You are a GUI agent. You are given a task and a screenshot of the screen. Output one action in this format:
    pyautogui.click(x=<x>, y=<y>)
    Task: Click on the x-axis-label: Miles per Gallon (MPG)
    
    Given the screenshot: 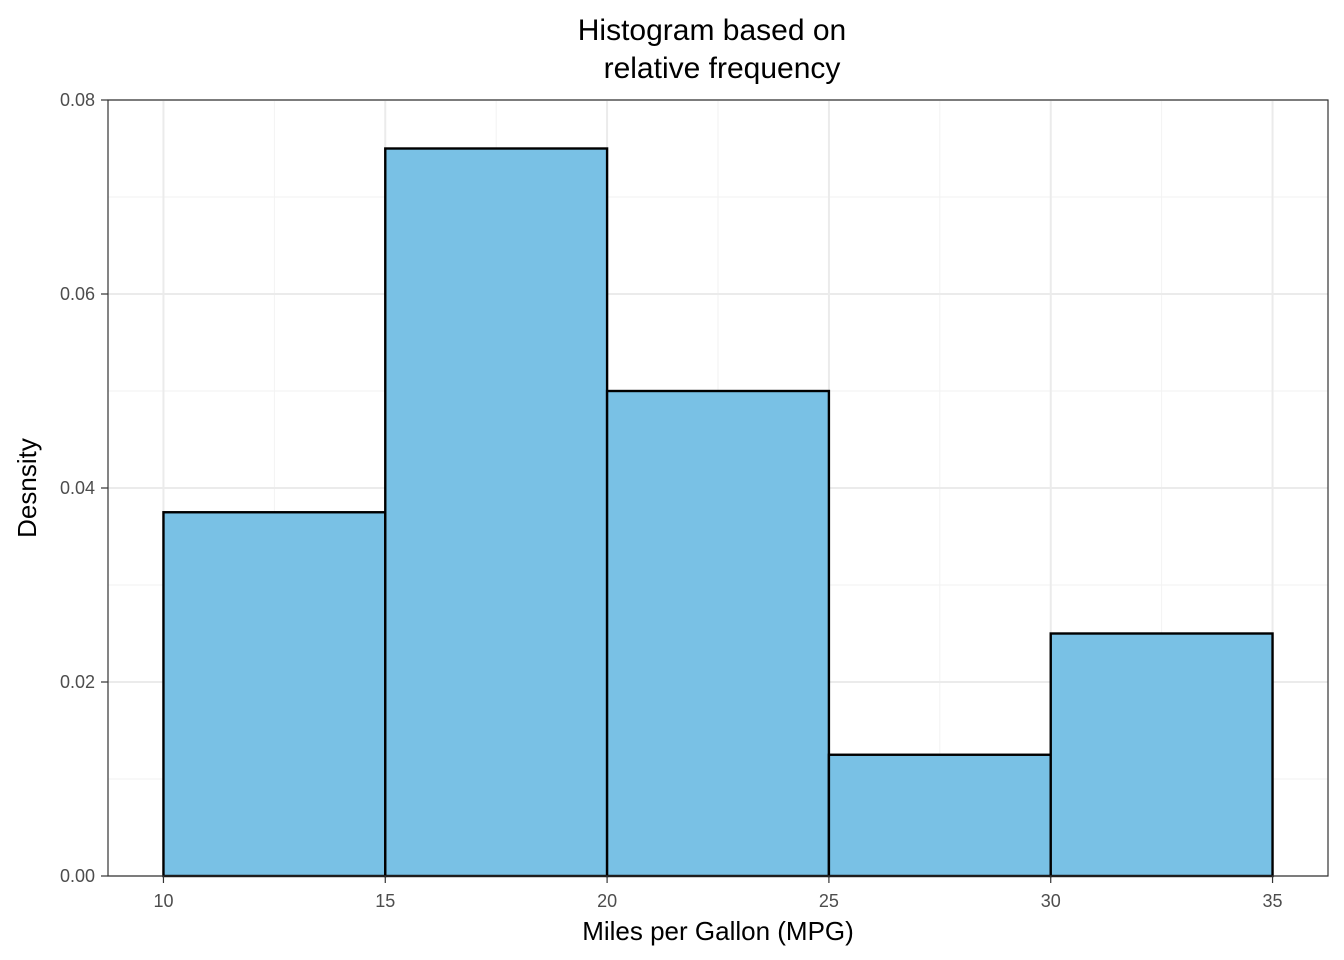 What is the action you would take?
    pyautogui.click(x=718, y=931)
    